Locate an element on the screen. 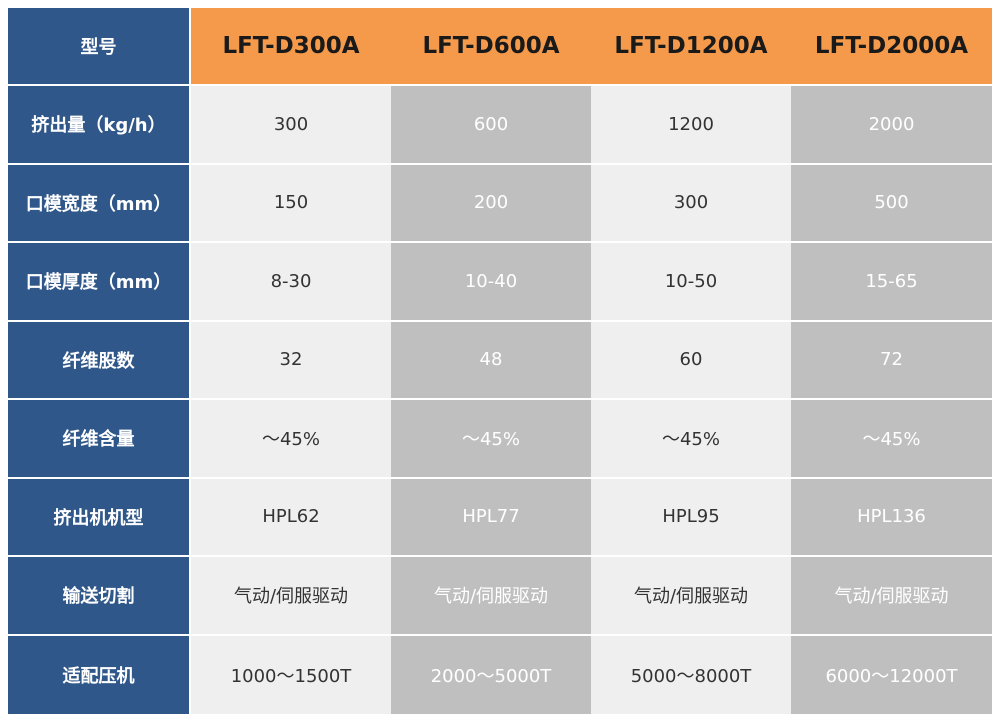 The width and height of the screenshot is (1000, 722). table-cell: HPL62 is located at coordinates (291, 517).